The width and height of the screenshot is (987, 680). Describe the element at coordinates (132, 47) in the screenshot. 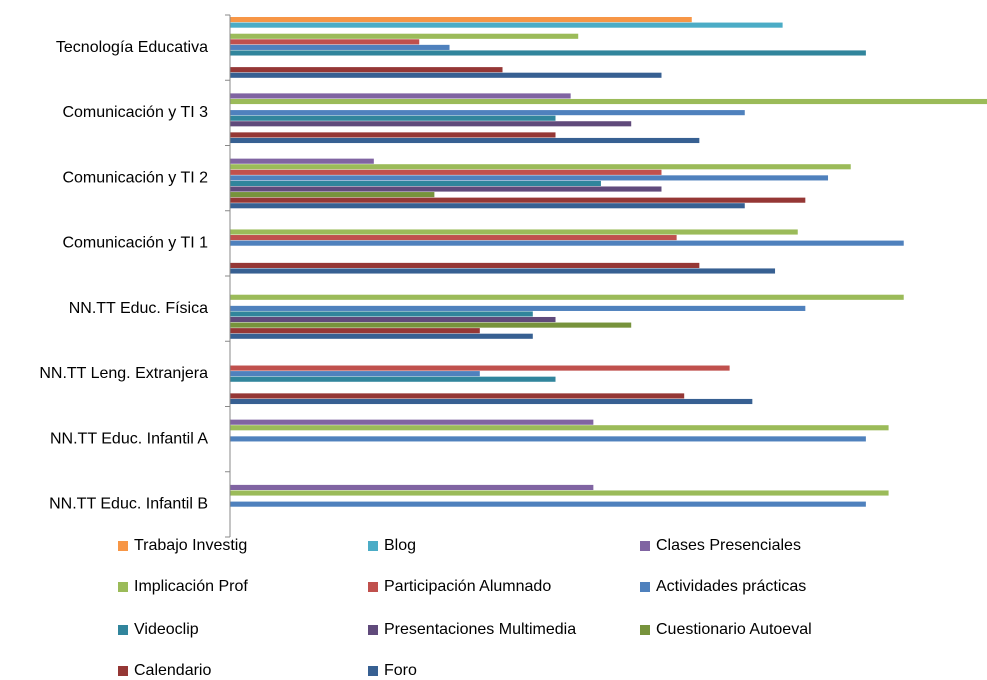

I see `category-label: Tecnología Educativa` at that location.